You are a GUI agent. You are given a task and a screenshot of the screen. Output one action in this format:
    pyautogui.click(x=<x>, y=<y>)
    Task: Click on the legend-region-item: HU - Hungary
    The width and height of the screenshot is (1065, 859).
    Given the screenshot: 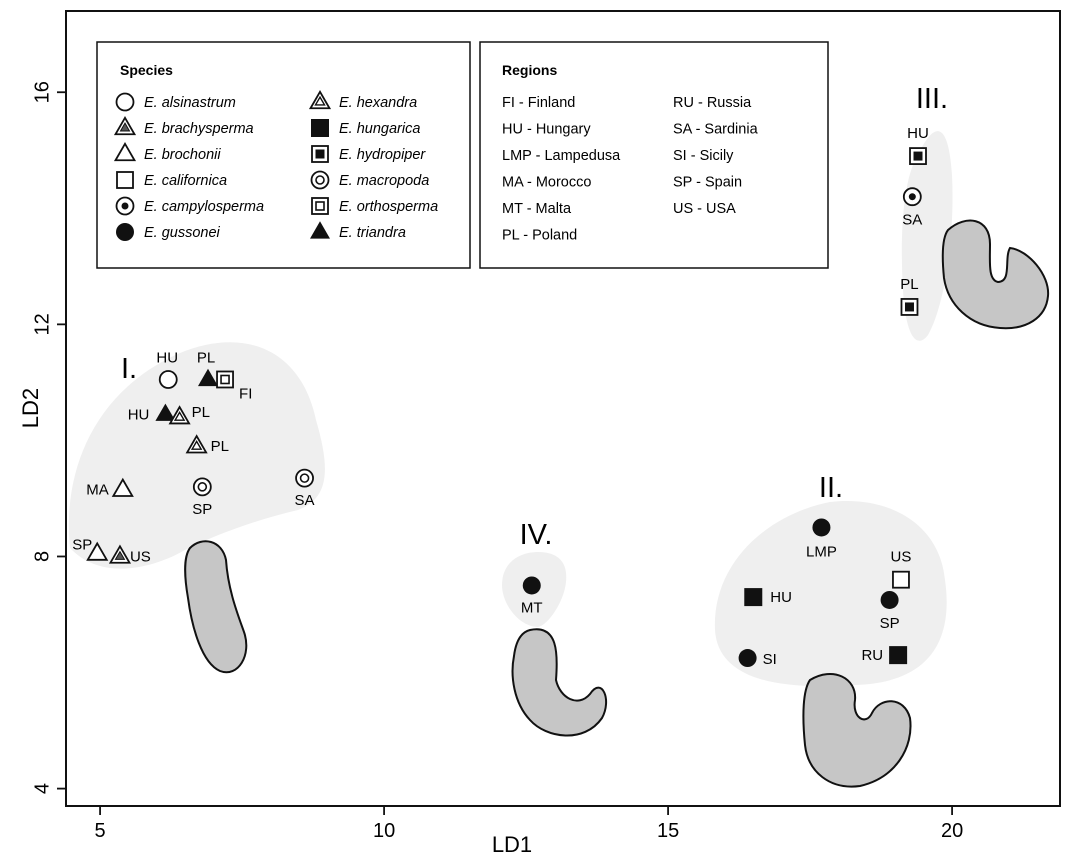 What is the action you would take?
    pyautogui.click(x=546, y=130)
    